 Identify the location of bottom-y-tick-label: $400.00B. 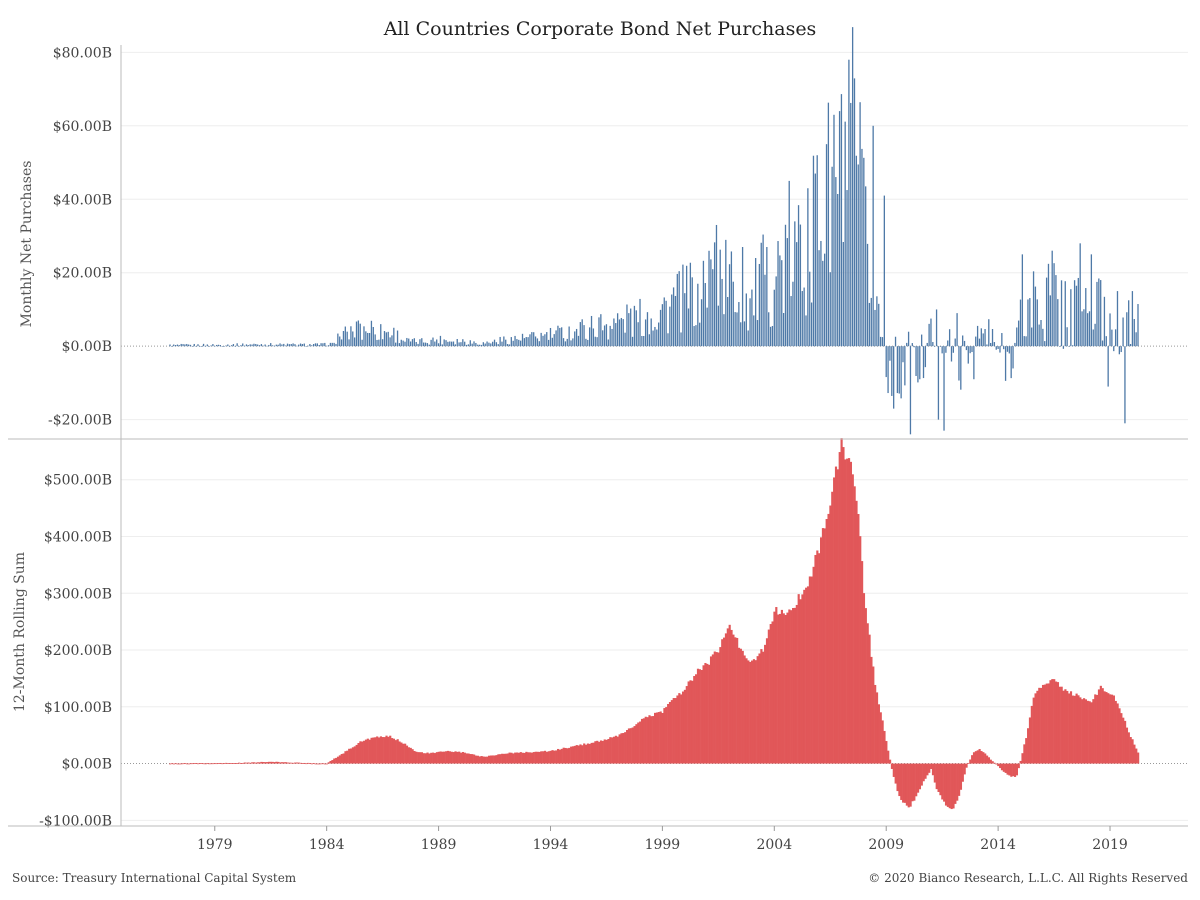
(78, 538).